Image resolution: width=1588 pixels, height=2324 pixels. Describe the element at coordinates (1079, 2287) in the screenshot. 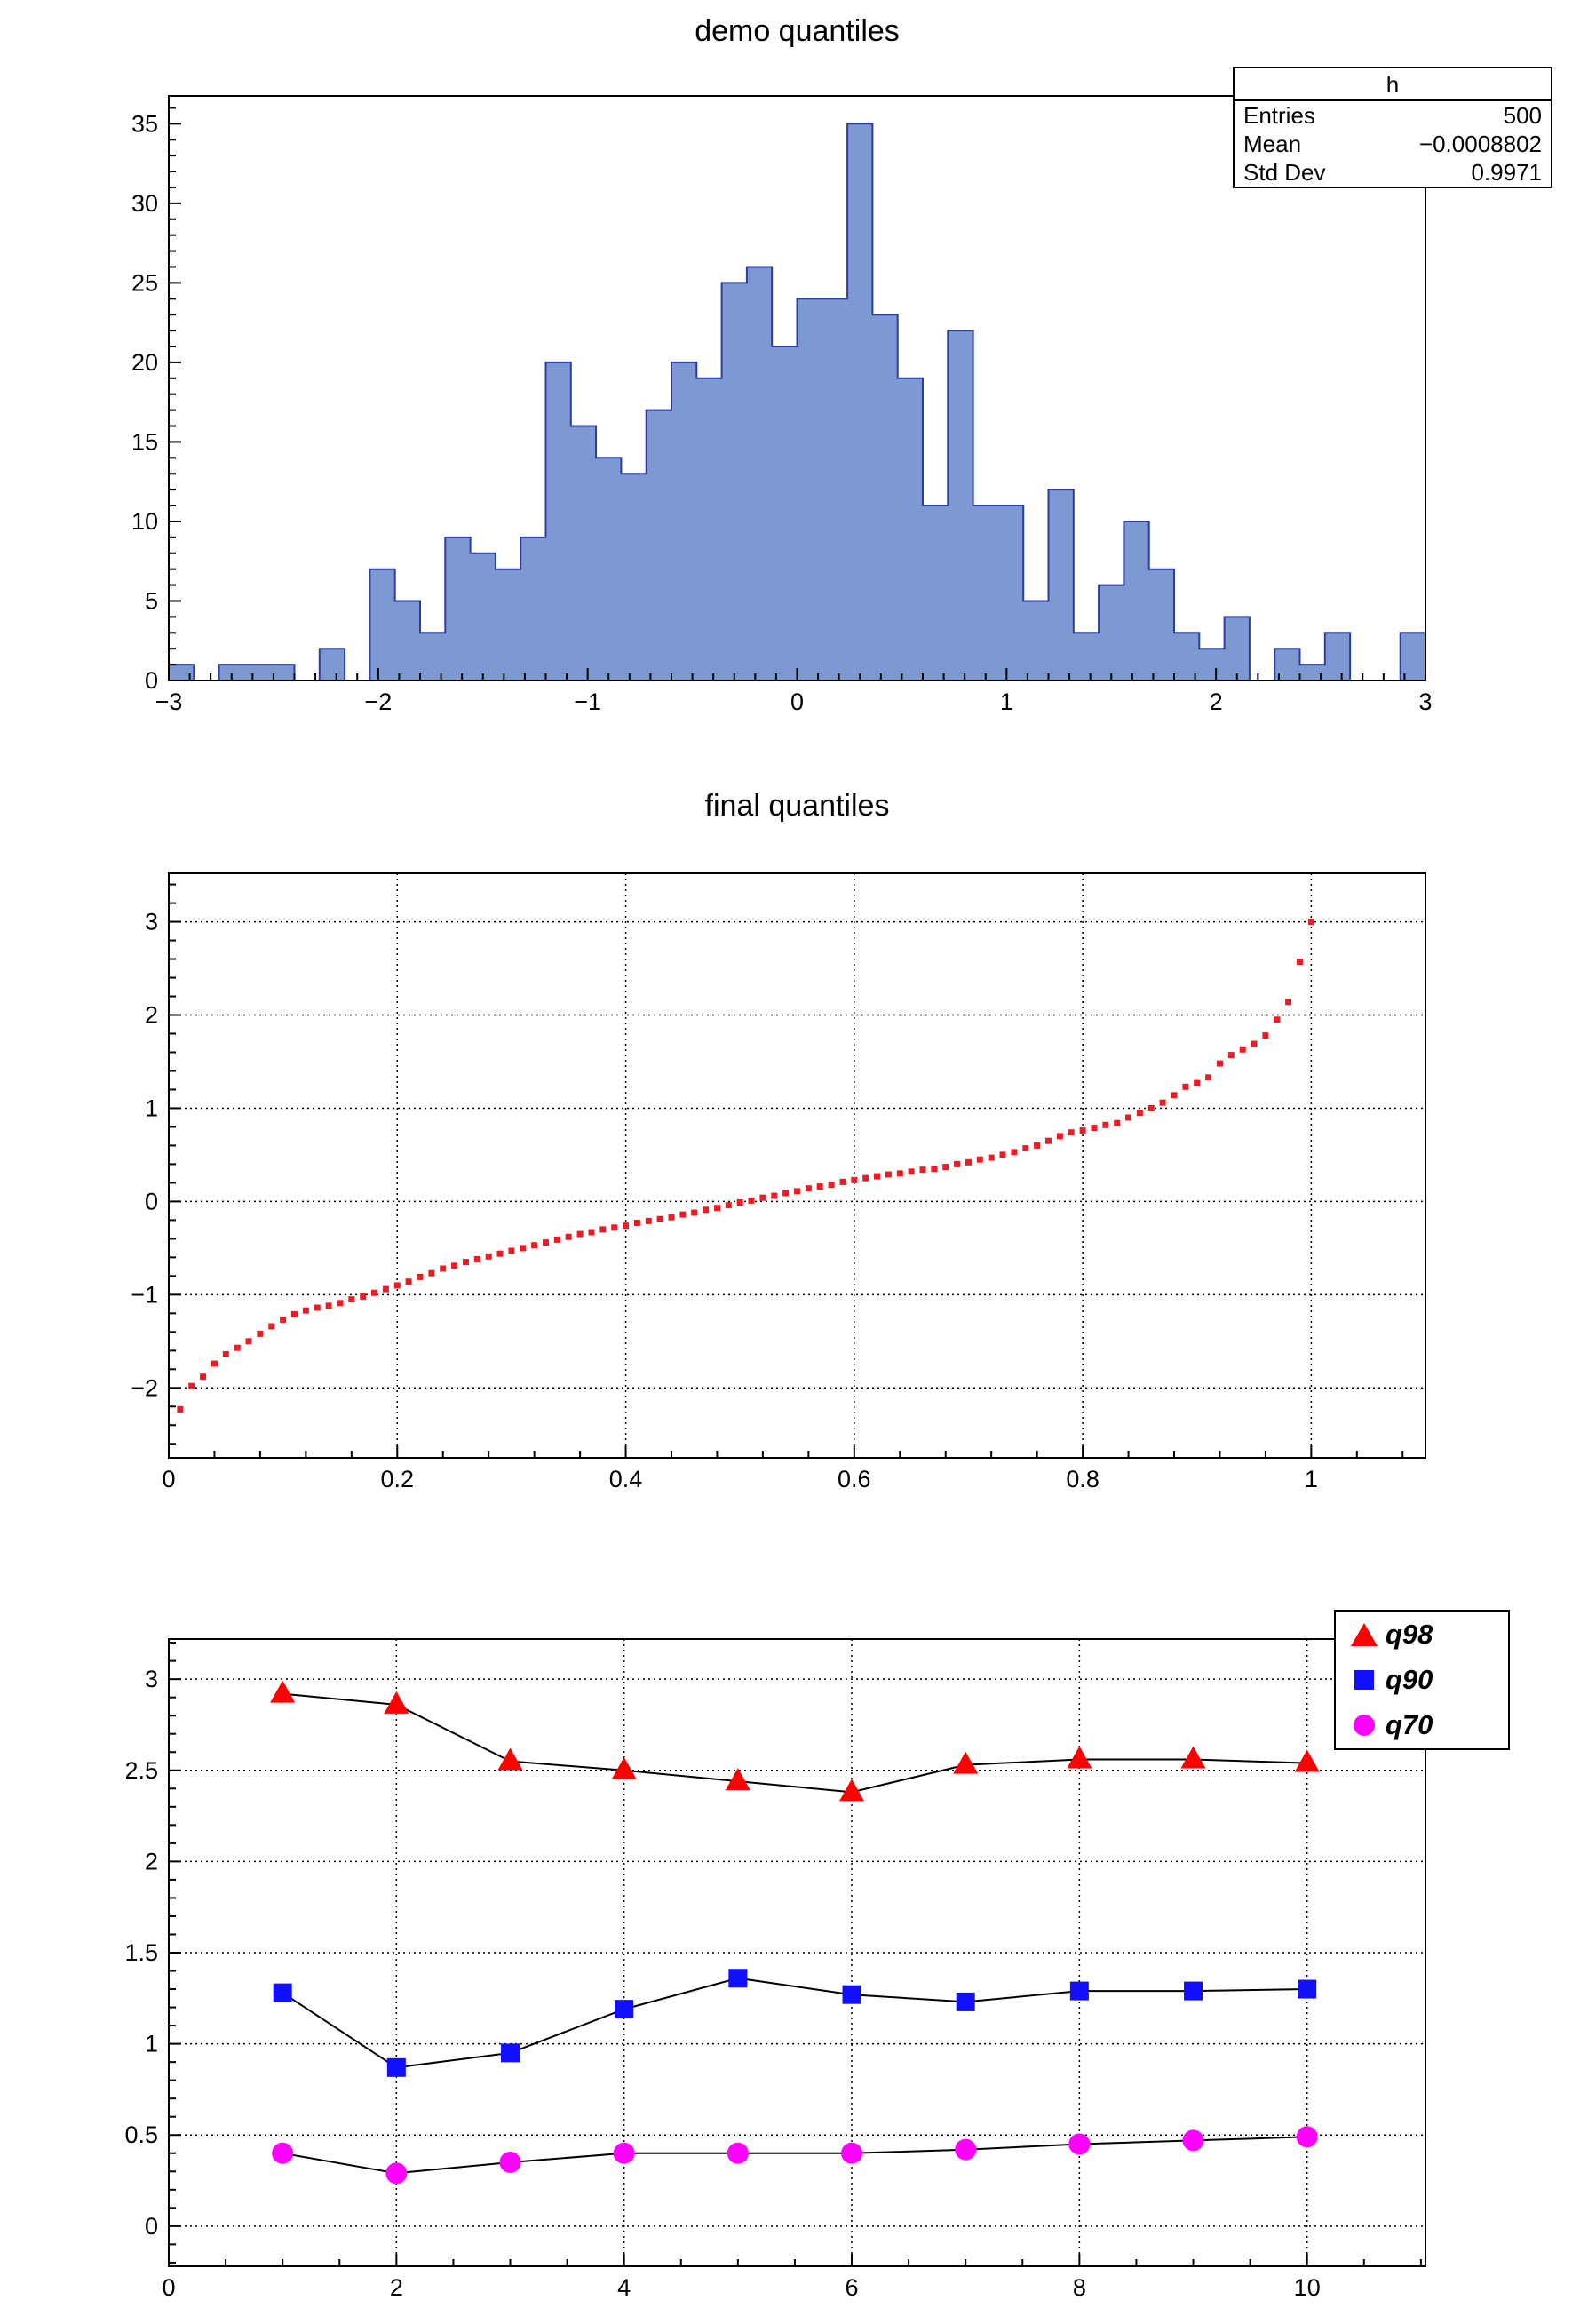

I see `svg-text: 8` at that location.